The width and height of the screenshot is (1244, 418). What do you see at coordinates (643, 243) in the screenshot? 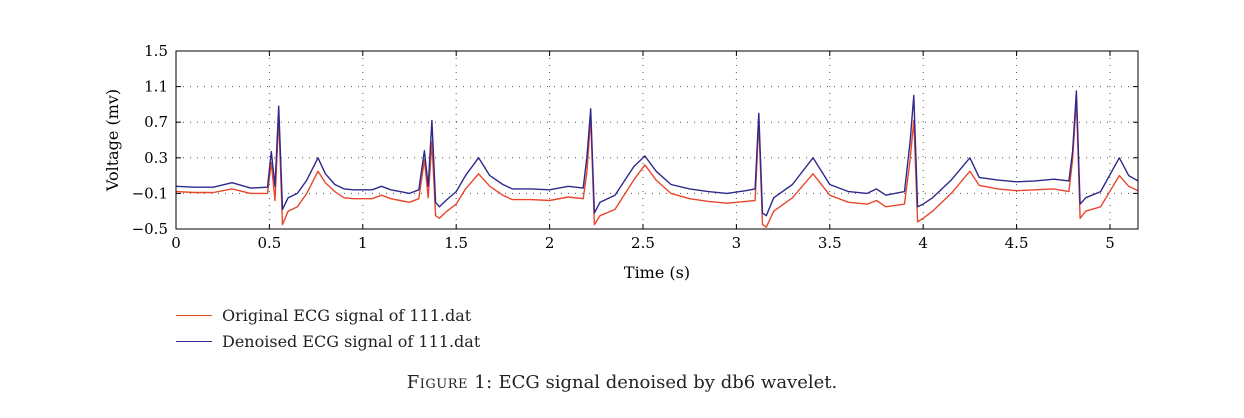
I see `x-tick-label: 2.5` at bounding box center [643, 243].